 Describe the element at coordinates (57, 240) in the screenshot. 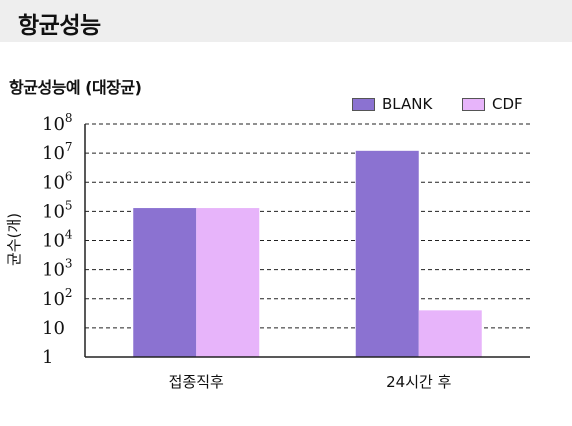

I see `y-tick-label-4: 10⁴` at that location.